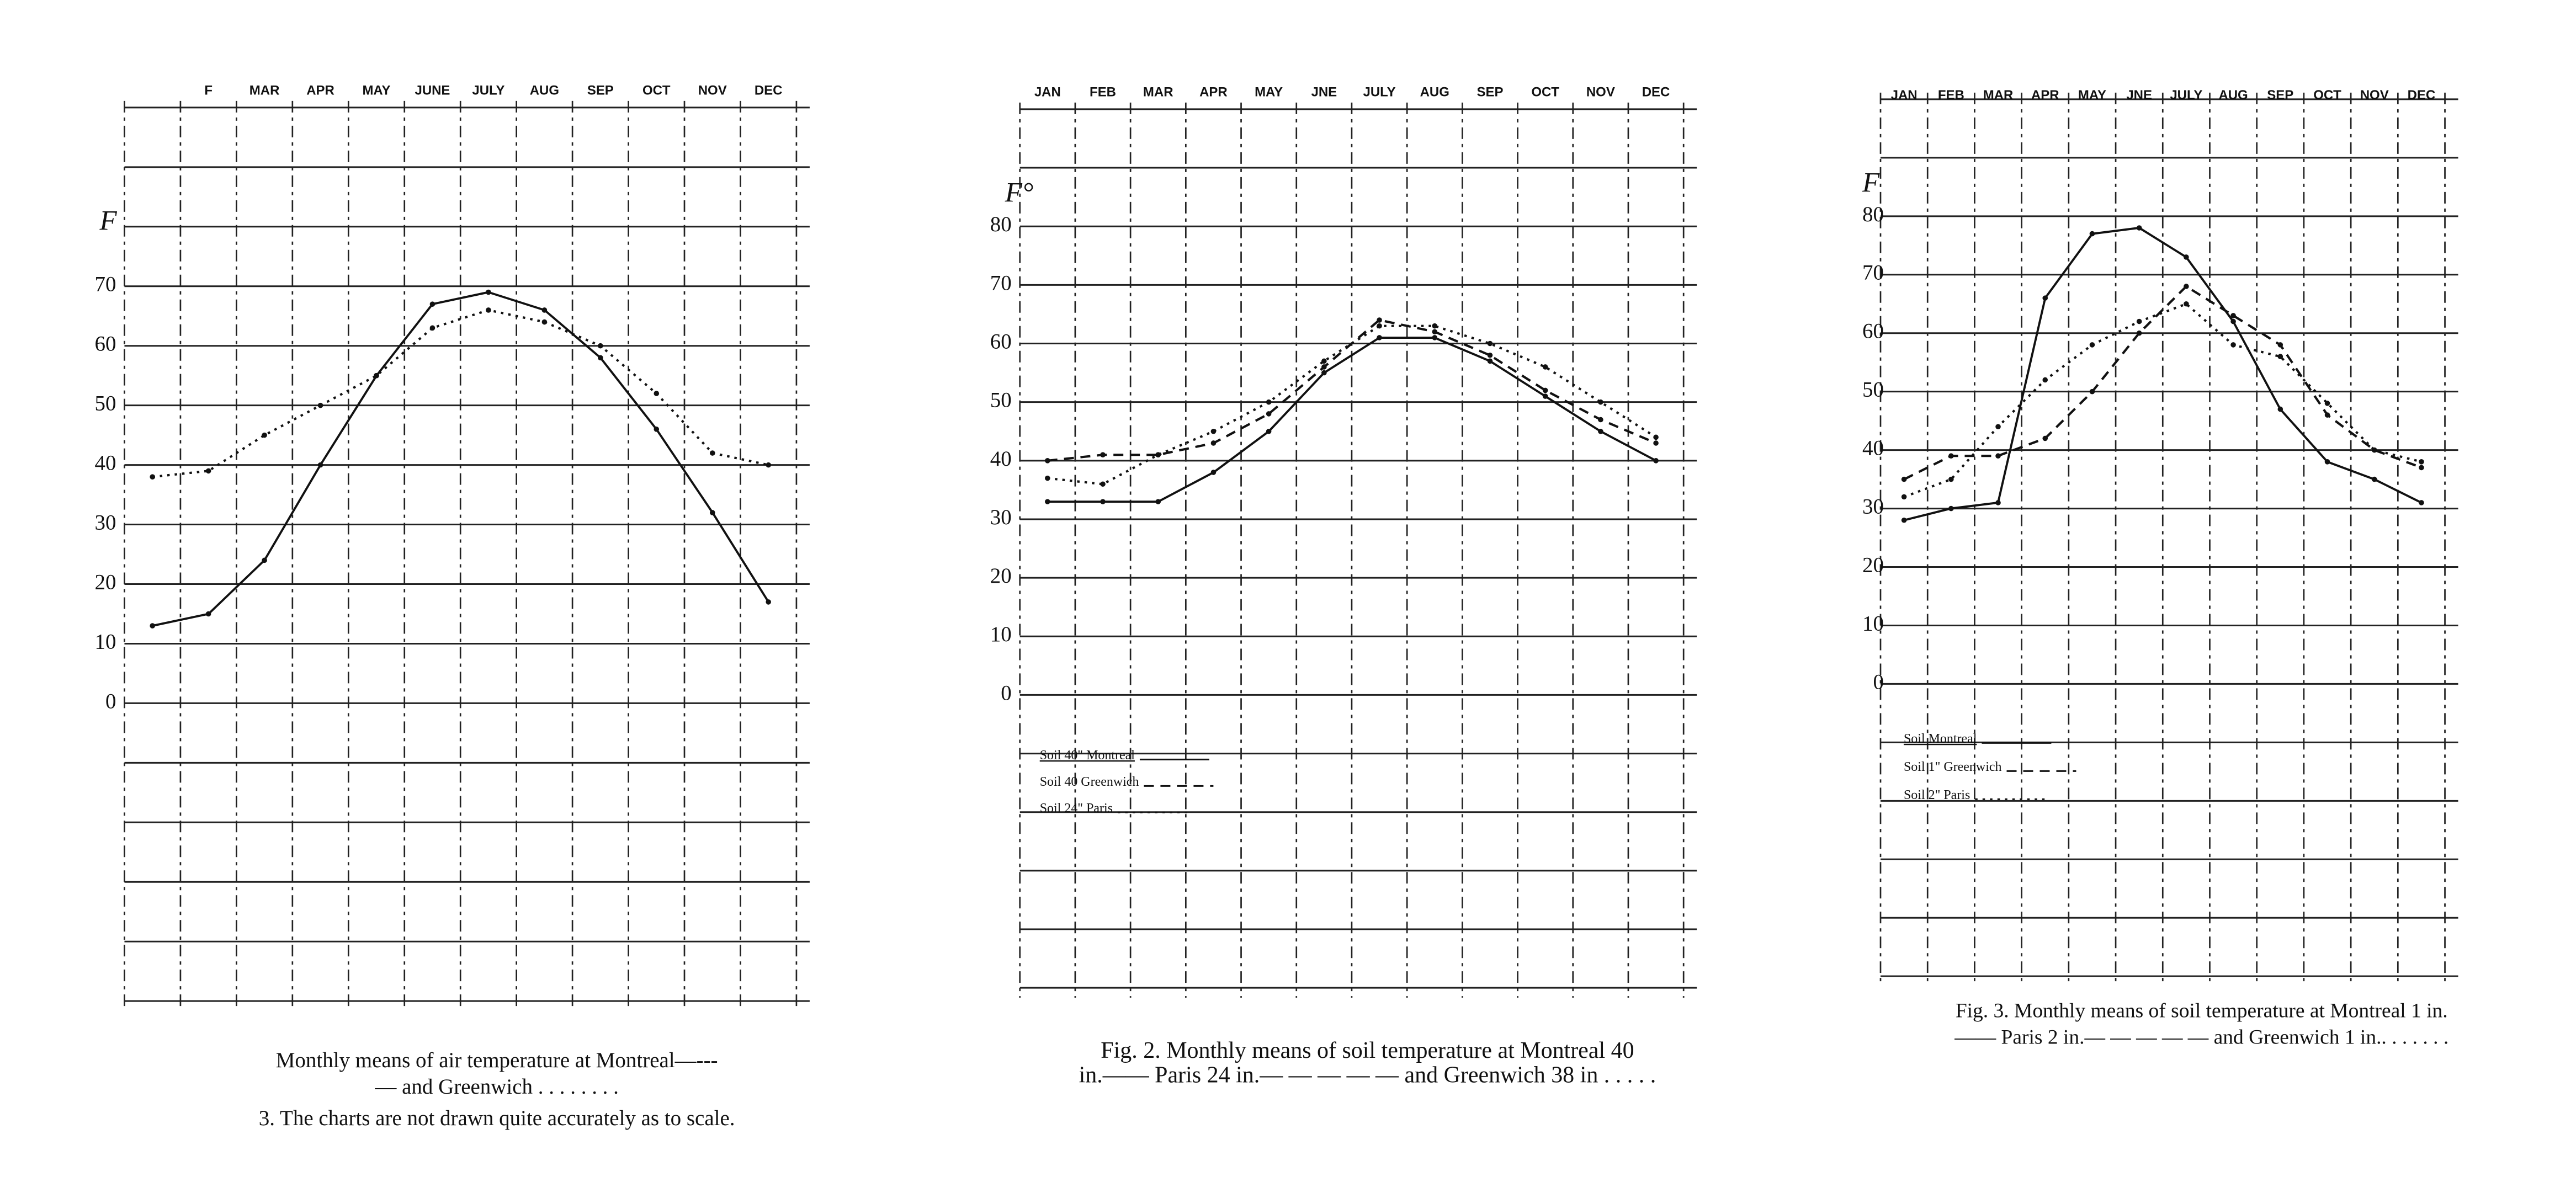  What do you see at coordinates (1019, 193) in the screenshot?
I see `y-axis-label: F°` at bounding box center [1019, 193].